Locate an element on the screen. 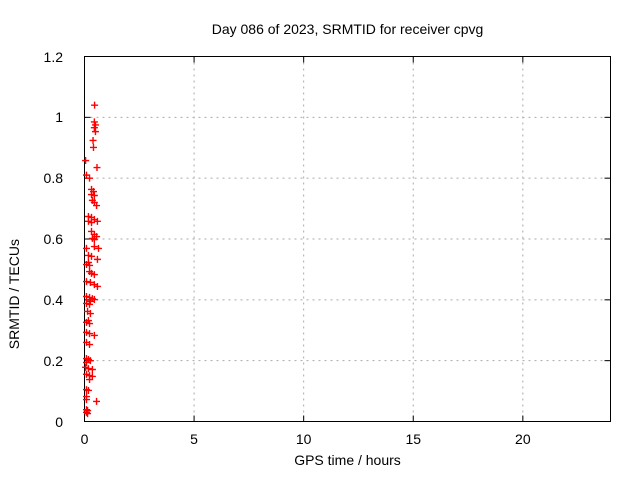  x-tick-label: 15 is located at coordinates (413, 439).